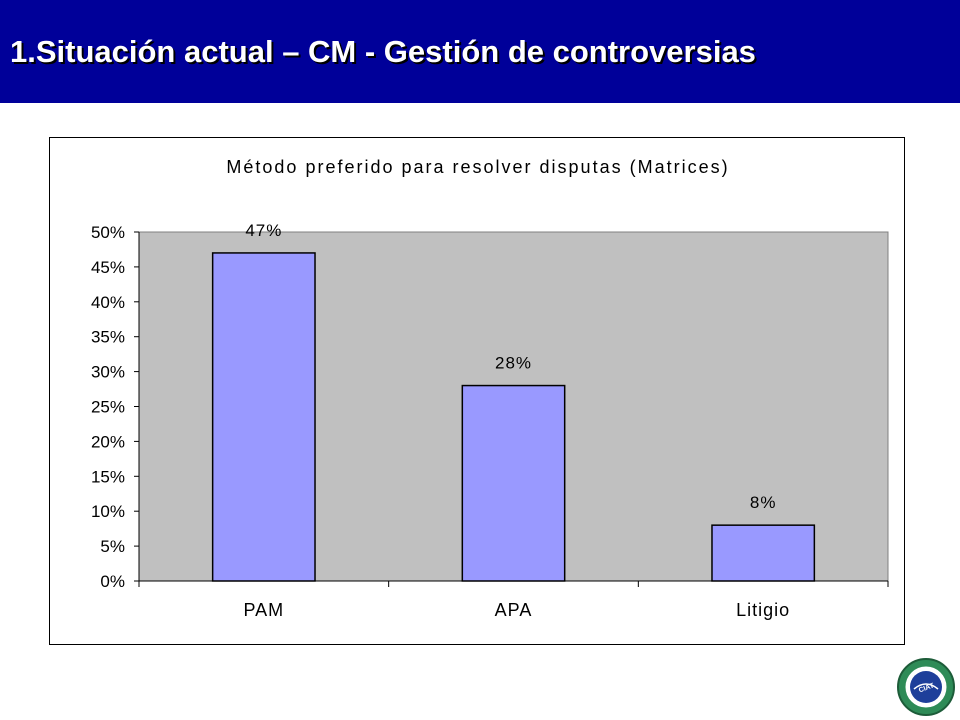 This screenshot has height=720, width=960. What do you see at coordinates (108, 267) in the screenshot?
I see `y-tick-label: 45%` at bounding box center [108, 267].